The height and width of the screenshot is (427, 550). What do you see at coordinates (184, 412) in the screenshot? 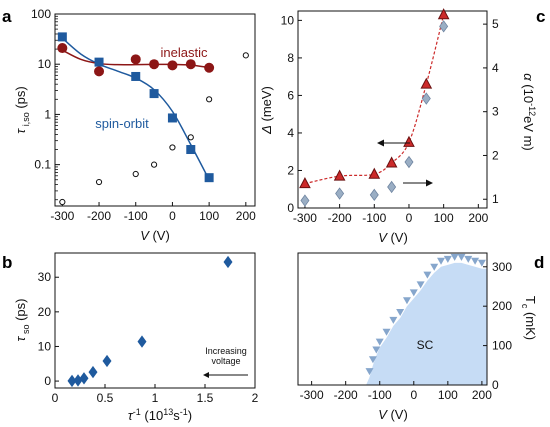
I see `x-axis-label-unit-tail-sup: -1` at bounding box center [184, 412].